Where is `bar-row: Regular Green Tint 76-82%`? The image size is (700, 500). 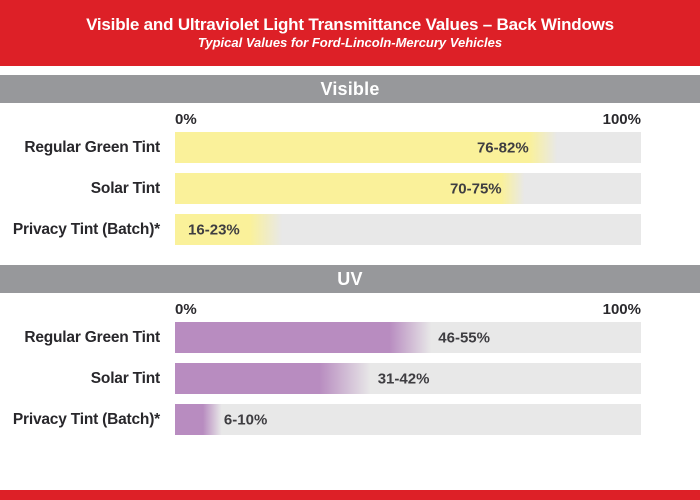
bar-row: Regular Green Tint 76-82% is located at coordinates (350, 147).